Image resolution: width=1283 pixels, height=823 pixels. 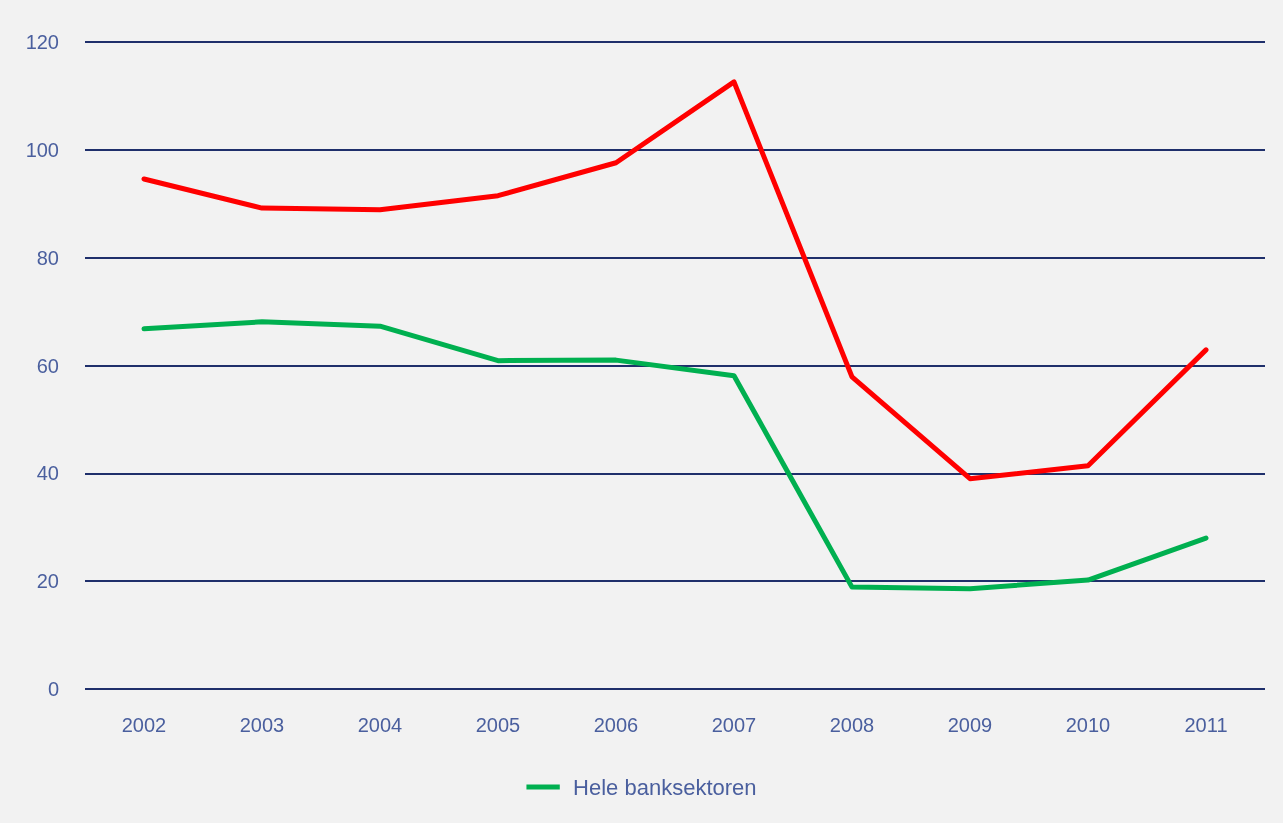 I want to click on x-tick-label: 2011, so click(x=1206, y=725).